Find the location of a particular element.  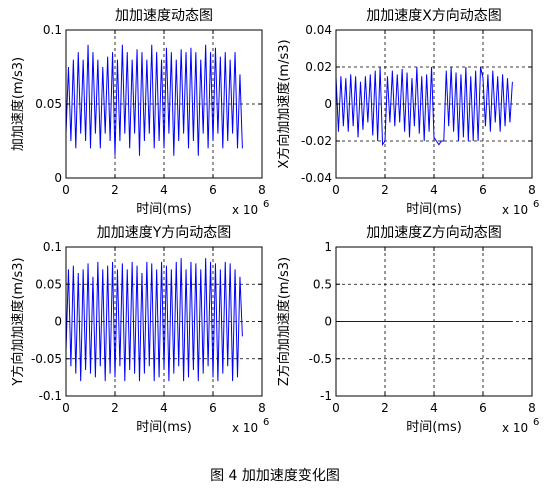

figure-caption: 图 4 加加速度变化图 is located at coordinates (275, 476).